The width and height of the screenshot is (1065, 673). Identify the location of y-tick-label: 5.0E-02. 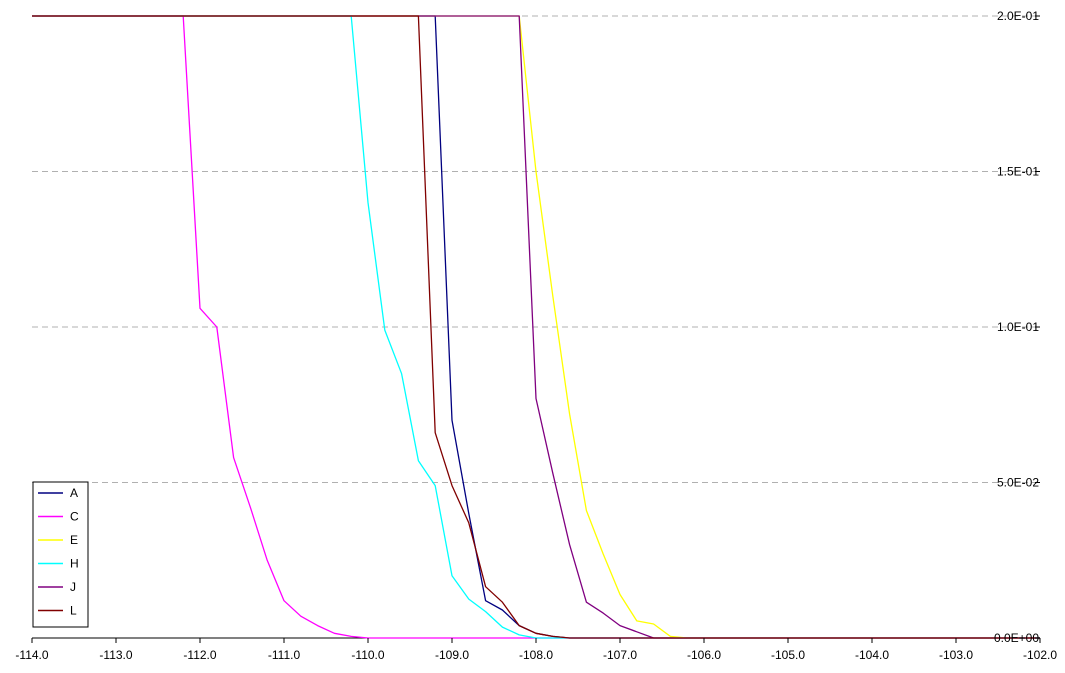
(1018, 483).